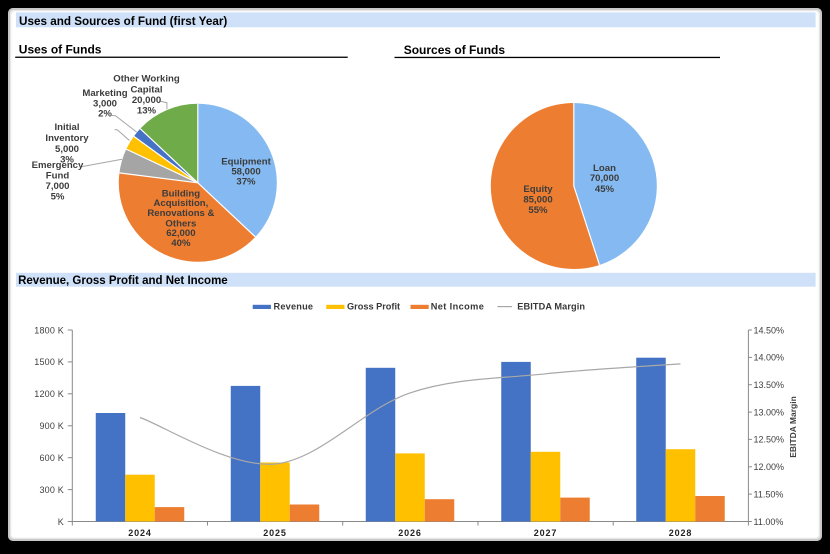 Image resolution: width=830 pixels, height=554 pixels. Describe the element at coordinates (605, 189) in the screenshot. I see `svg-text: 45%` at that location.